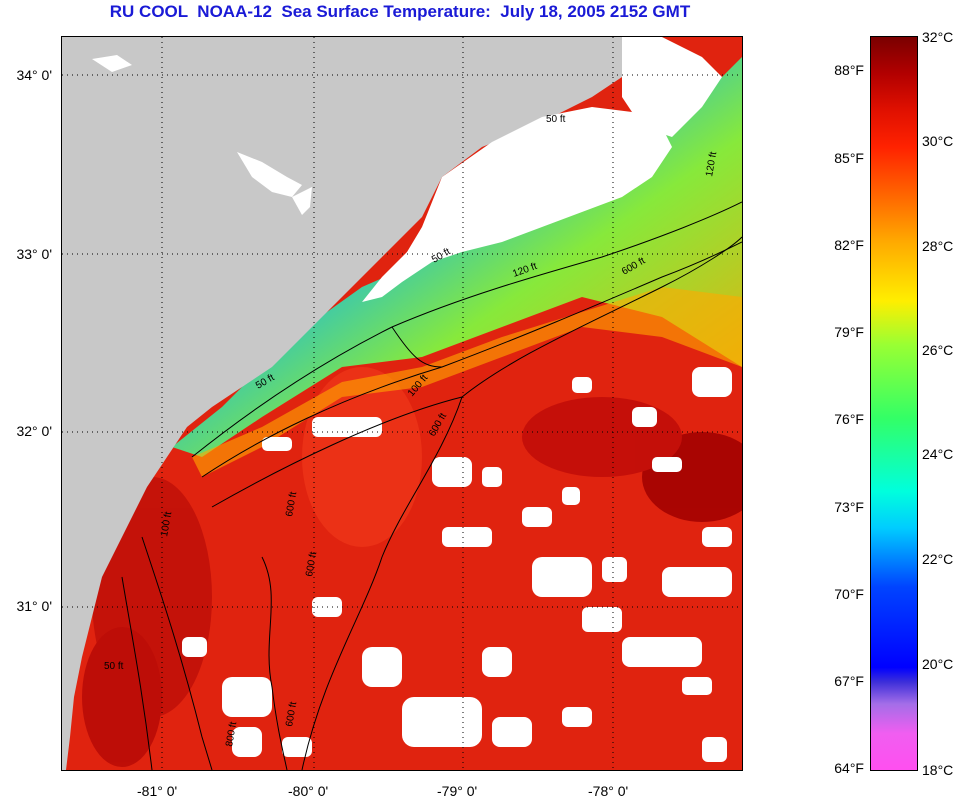 This screenshot has height=801, width=968. What do you see at coordinates (938, 246) in the screenshot?
I see `colorbar-c-label: 28°C` at bounding box center [938, 246].